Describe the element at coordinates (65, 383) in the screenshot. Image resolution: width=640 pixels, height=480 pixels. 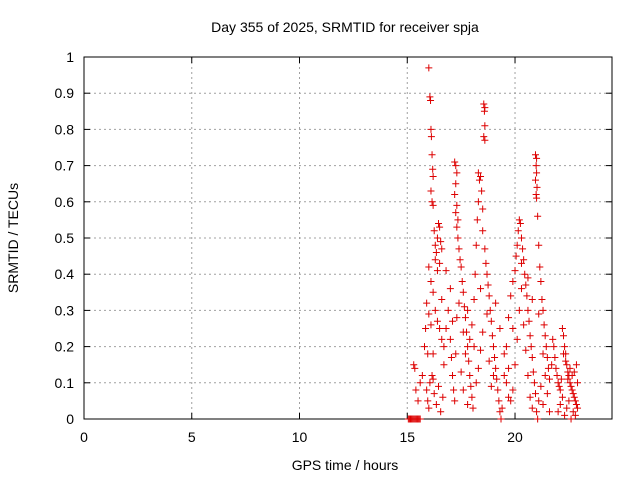
I see `y-tick-label: 0.1` at that location.